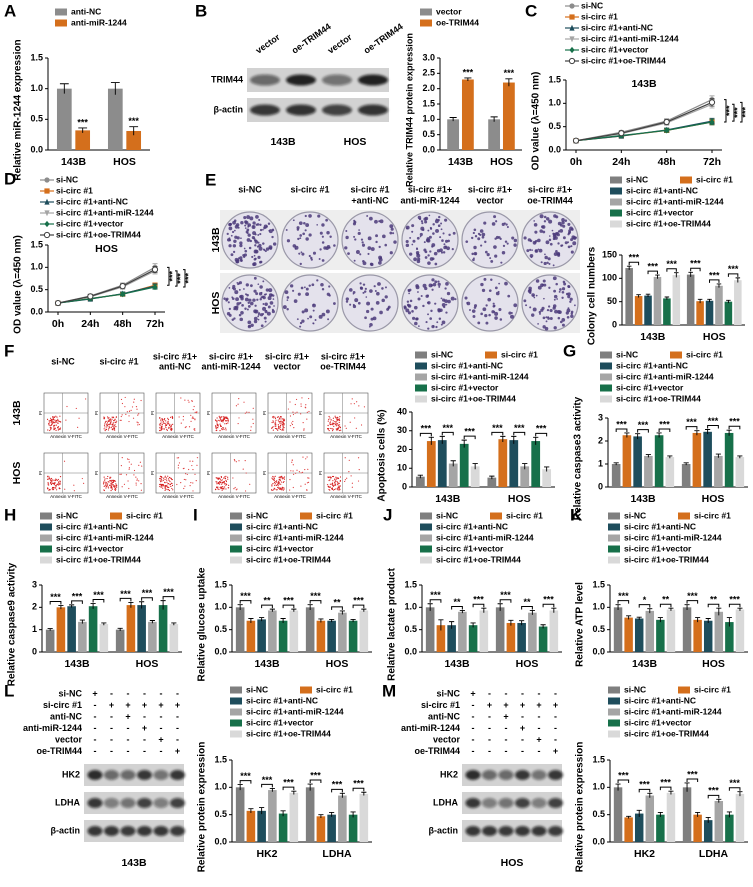  What do you see at coordinates (554, 79) in the screenshot?
I see `y-tick-label: 1.5` at bounding box center [554, 79].